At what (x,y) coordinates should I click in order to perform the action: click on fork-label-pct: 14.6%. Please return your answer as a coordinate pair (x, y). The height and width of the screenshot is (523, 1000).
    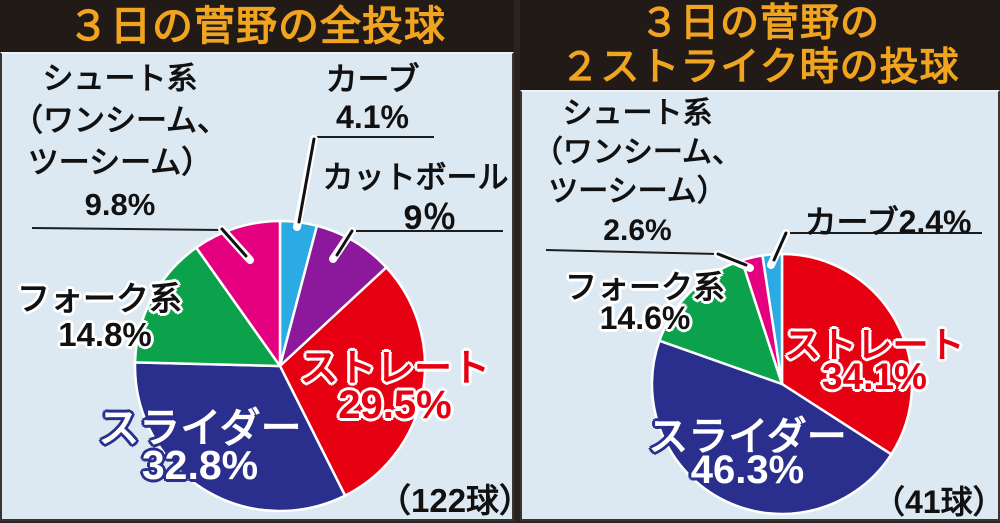
    Looking at the image, I should click on (645, 318).